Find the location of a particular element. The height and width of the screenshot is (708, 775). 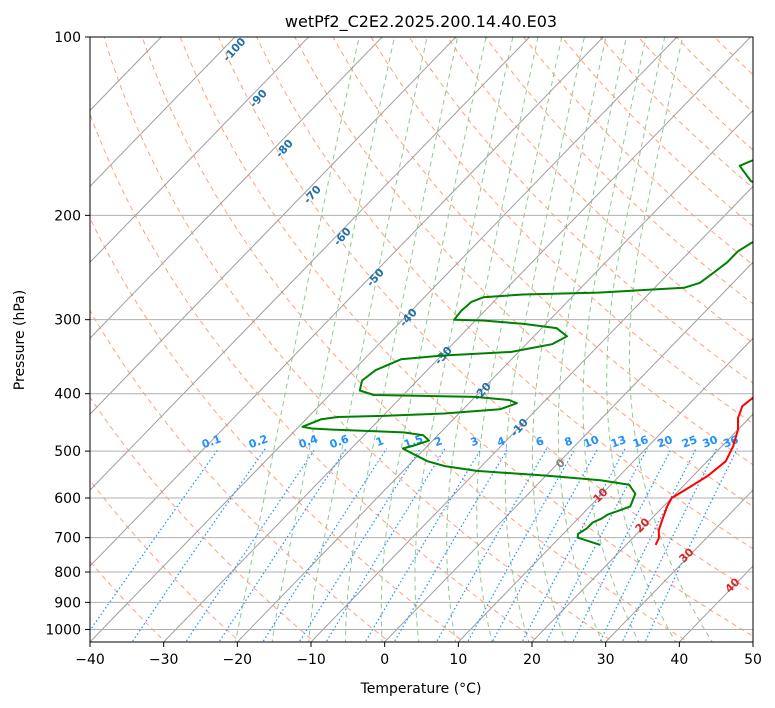

temperature-profile-line is located at coordinates (703, 471).